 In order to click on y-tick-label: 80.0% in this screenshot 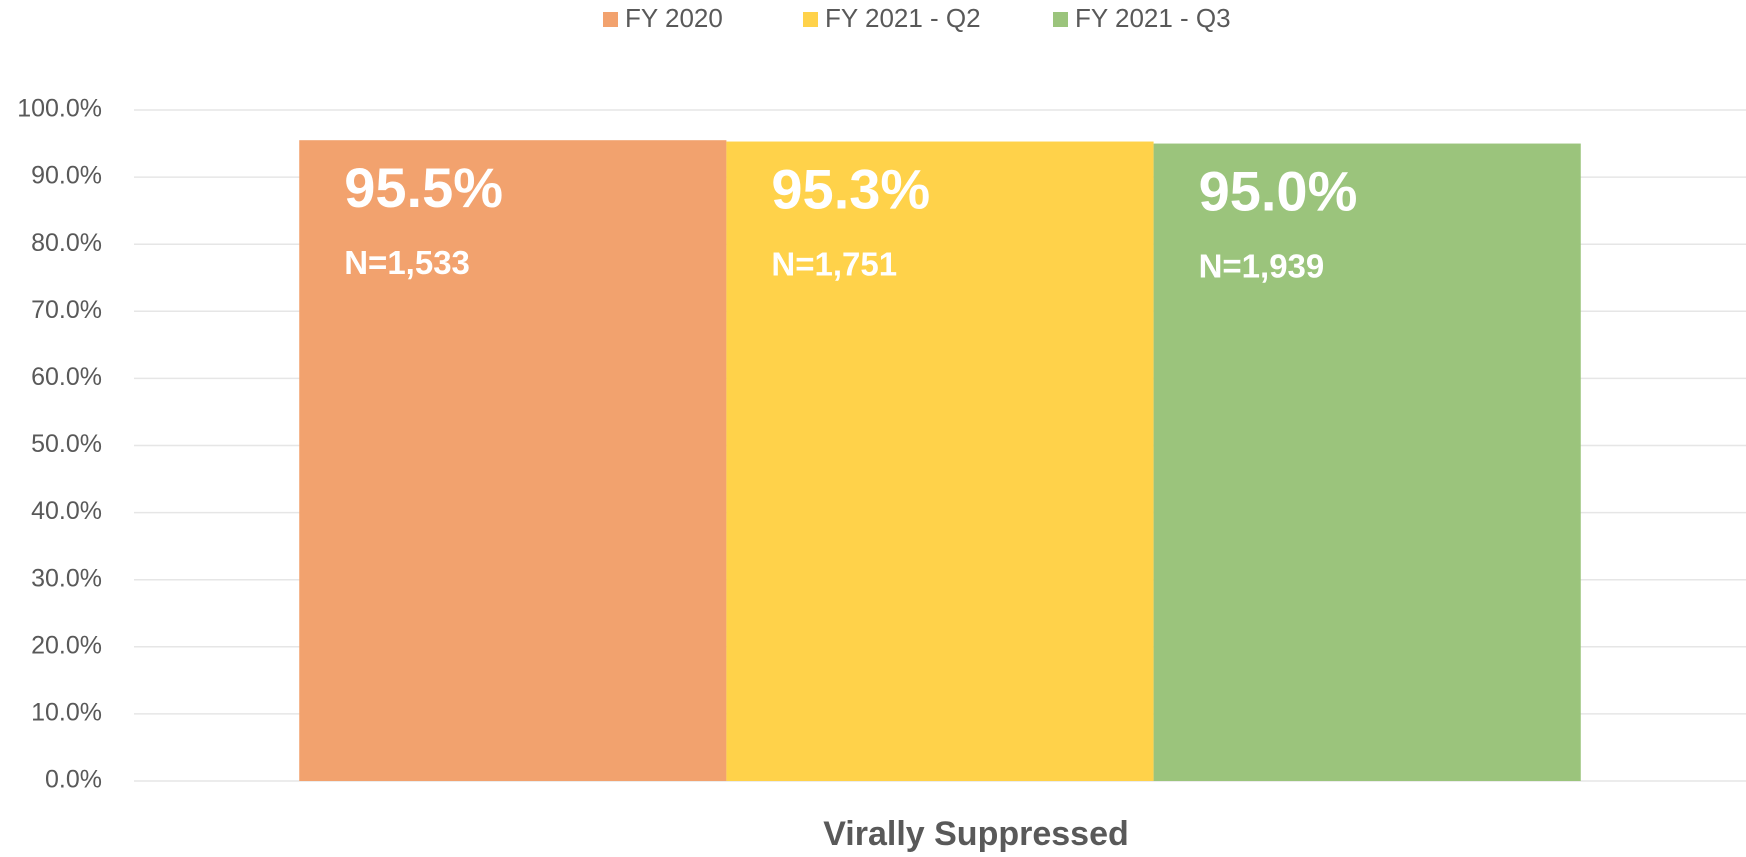, I will do `click(66, 243)`.